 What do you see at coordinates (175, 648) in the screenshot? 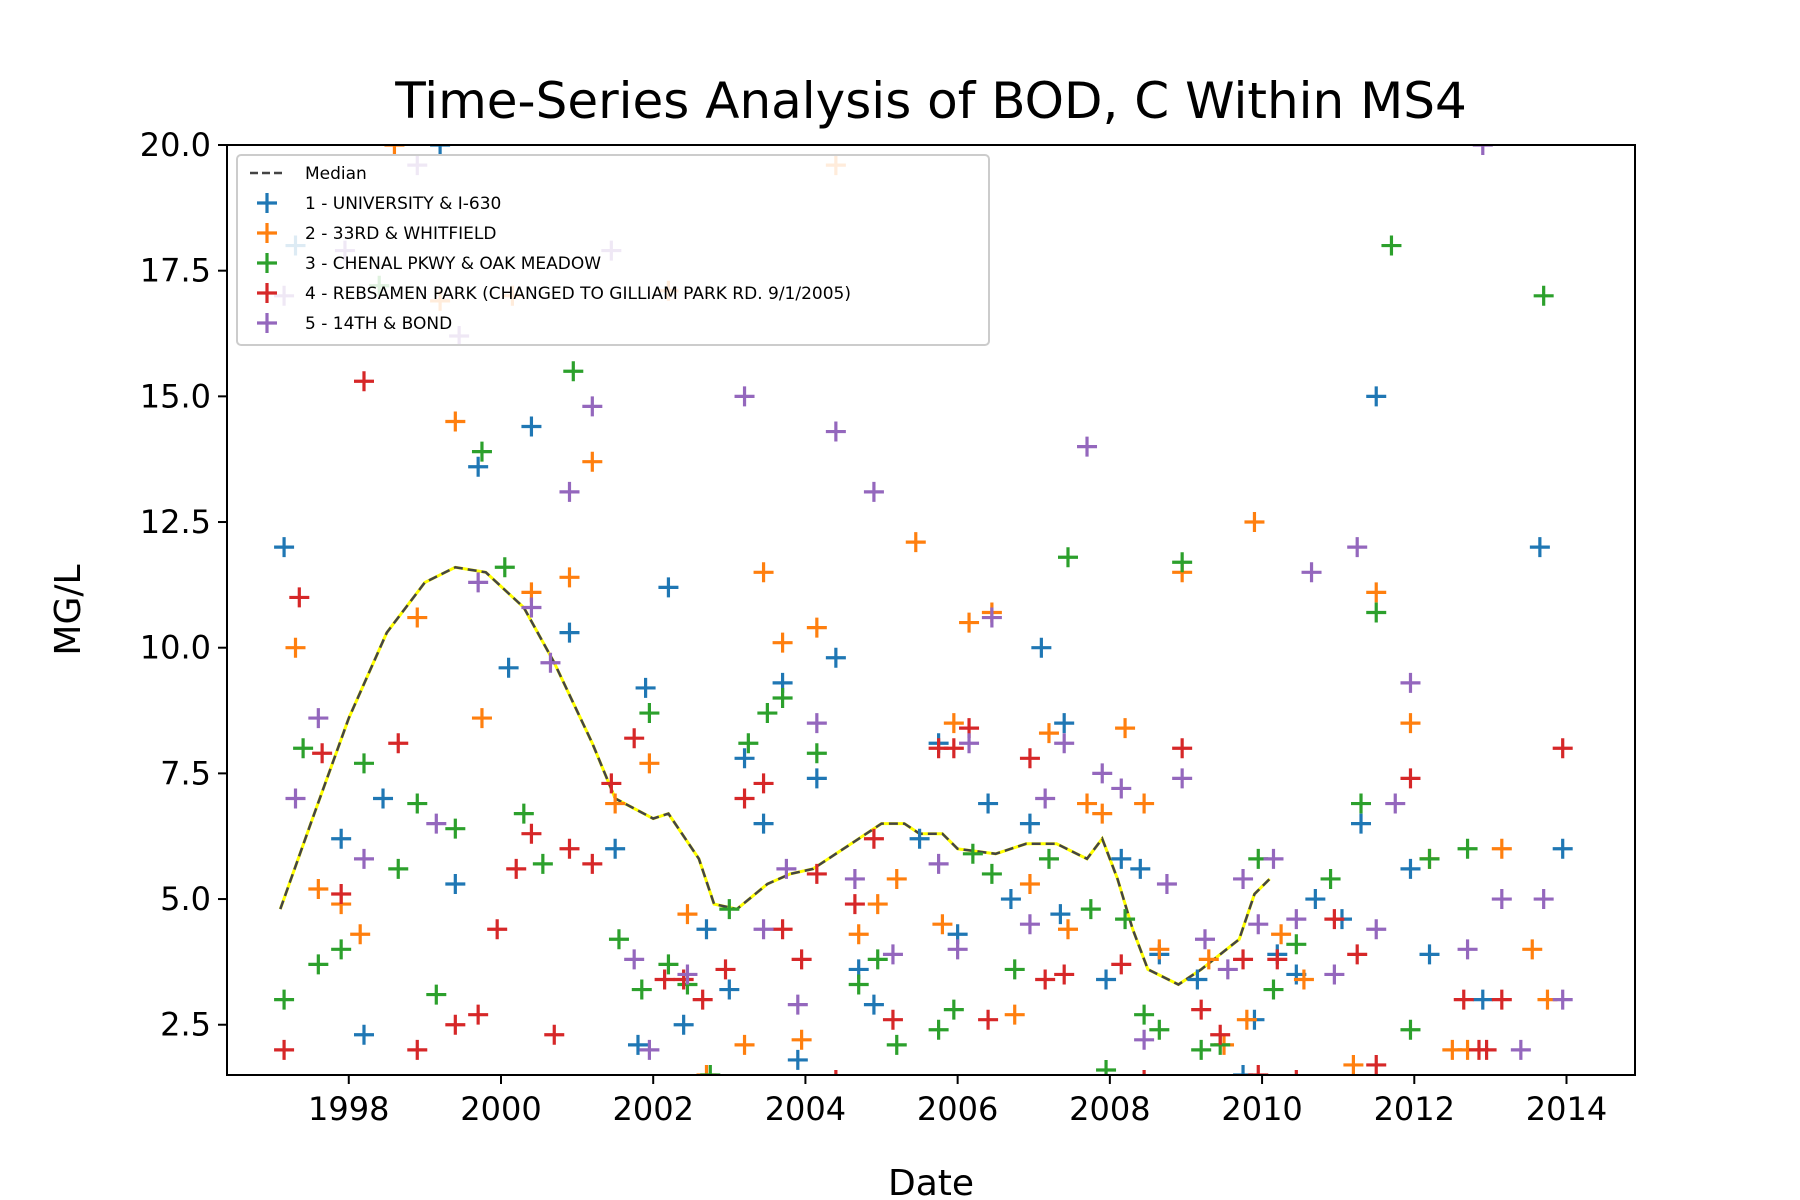
I see `y-tick-label: 10.0` at bounding box center [175, 648].